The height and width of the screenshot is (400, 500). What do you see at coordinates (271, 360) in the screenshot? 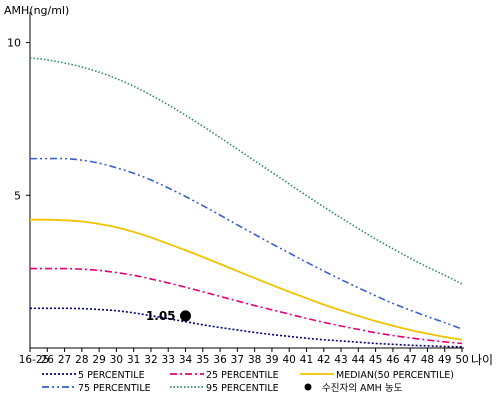
I see `x-tick-label: 39` at bounding box center [271, 360].